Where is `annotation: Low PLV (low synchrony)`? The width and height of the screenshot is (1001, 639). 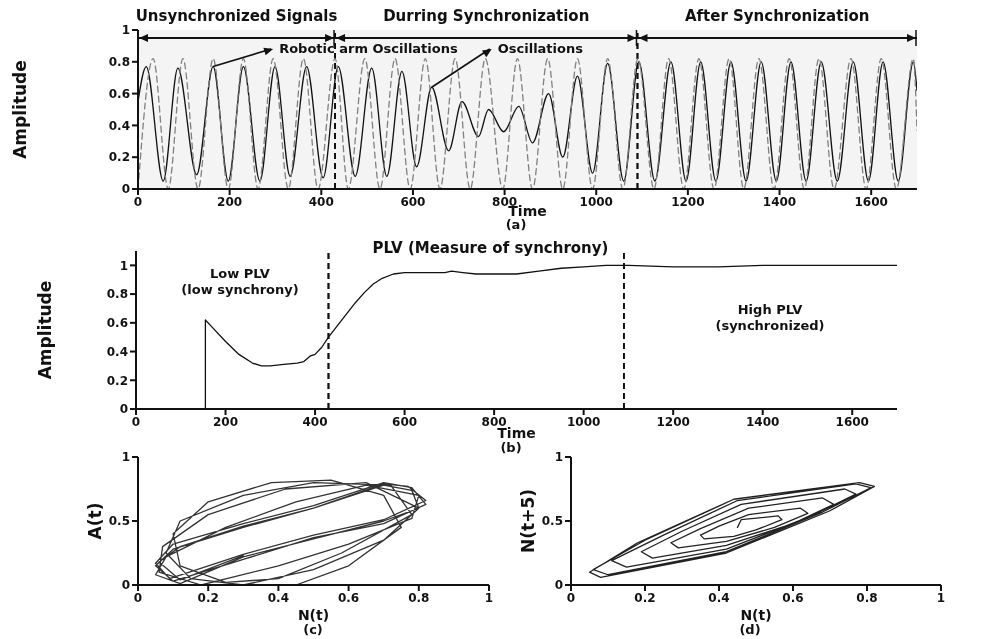 annotation: Low PLV (low synchrony) is located at coordinates (240, 282).